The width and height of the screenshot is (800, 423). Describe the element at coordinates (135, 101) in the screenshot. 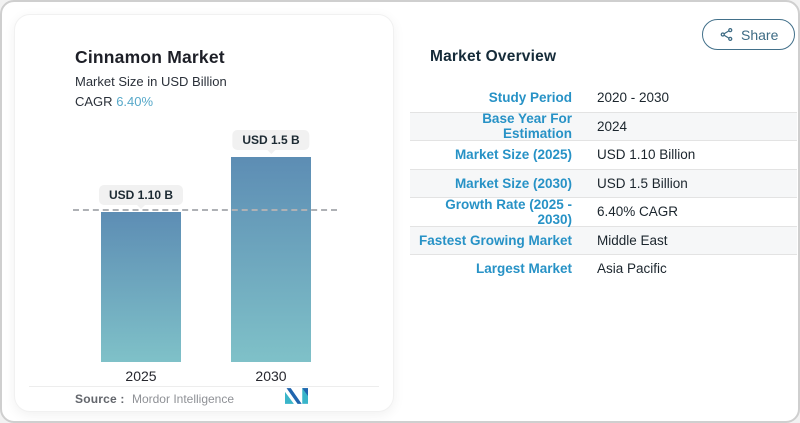

I see `cagr-value: 6.40%` at that location.